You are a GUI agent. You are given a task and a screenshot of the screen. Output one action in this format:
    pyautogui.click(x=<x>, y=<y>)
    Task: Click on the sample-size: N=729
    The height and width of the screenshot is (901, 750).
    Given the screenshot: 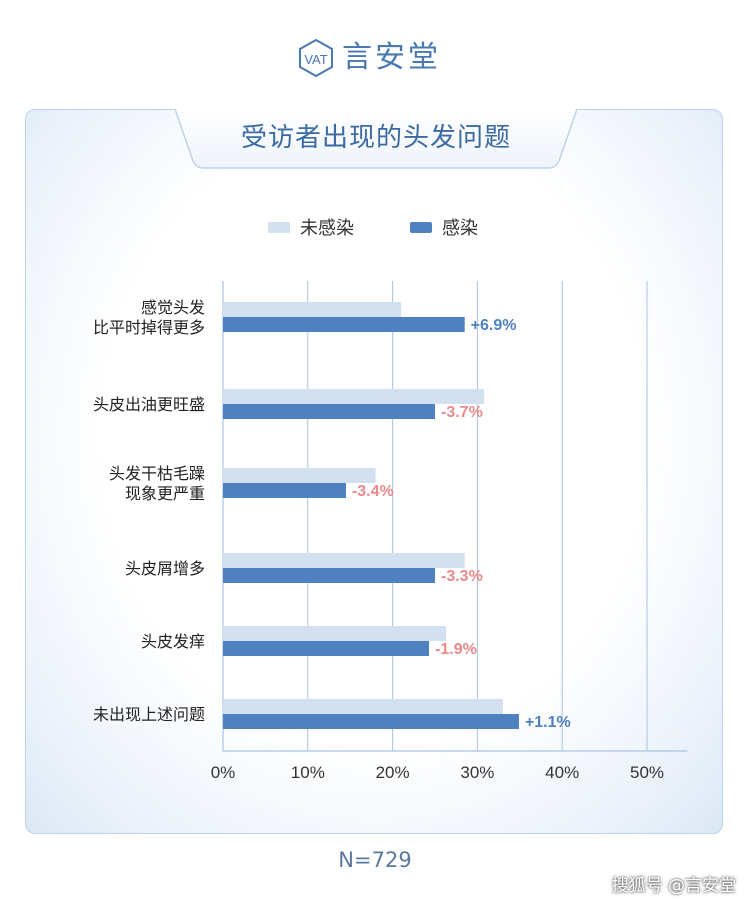 What is the action you would take?
    pyautogui.click(x=375, y=860)
    